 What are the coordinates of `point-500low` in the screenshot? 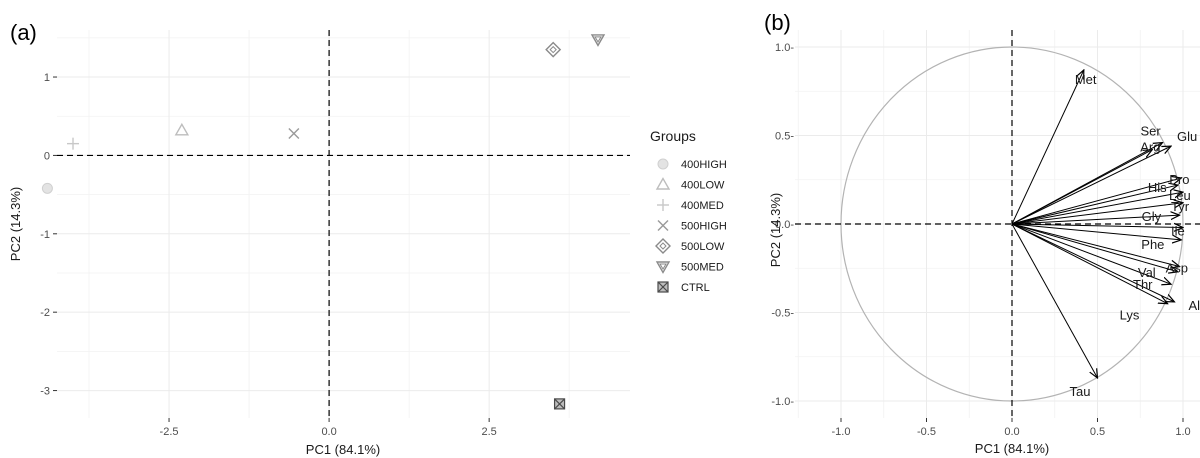 It's located at (553, 49).